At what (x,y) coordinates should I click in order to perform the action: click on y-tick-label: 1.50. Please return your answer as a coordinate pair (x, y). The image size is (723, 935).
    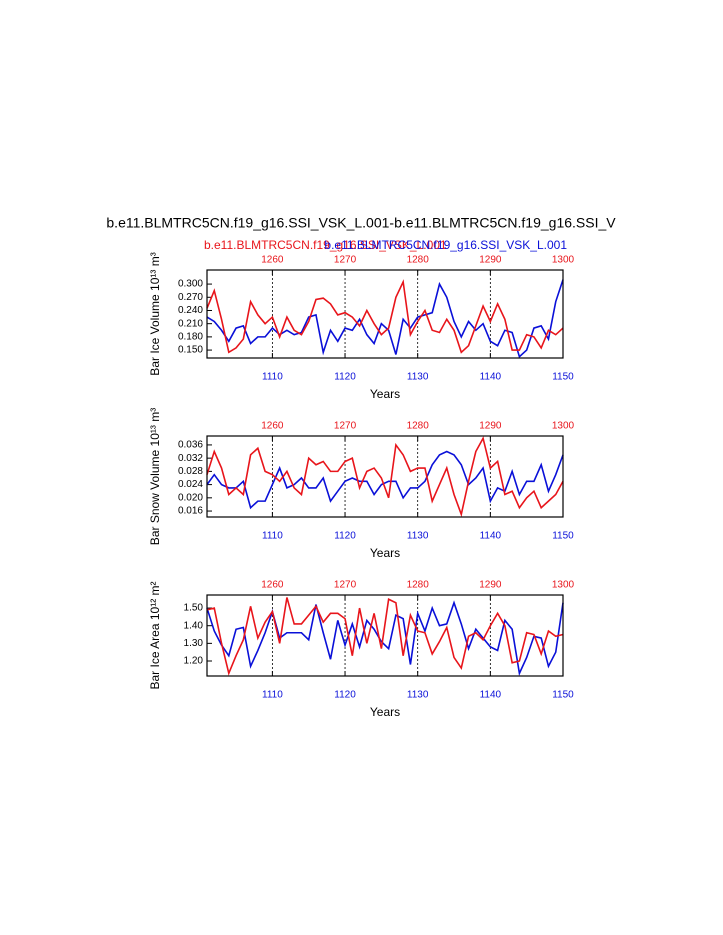
    Looking at the image, I should click on (194, 608).